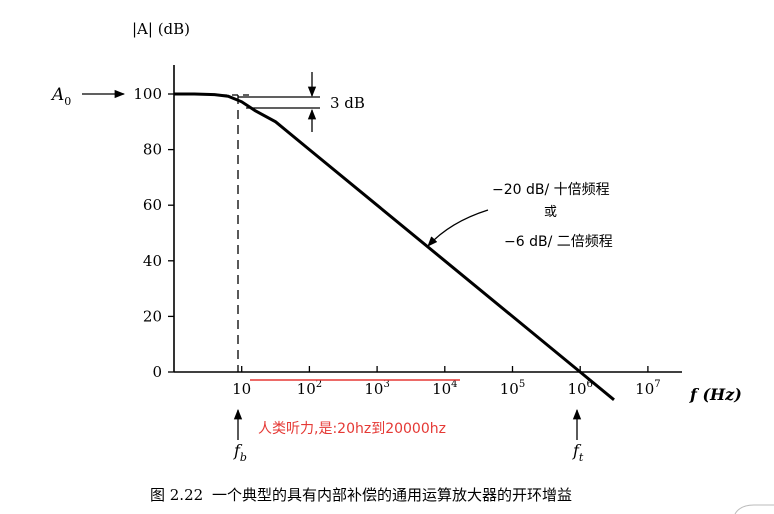 The image size is (774, 514). I want to click on ft-label: ft, so click(578, 452).